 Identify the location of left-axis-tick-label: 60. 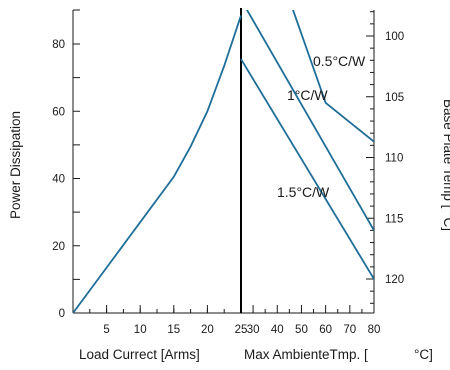
(58, 112).